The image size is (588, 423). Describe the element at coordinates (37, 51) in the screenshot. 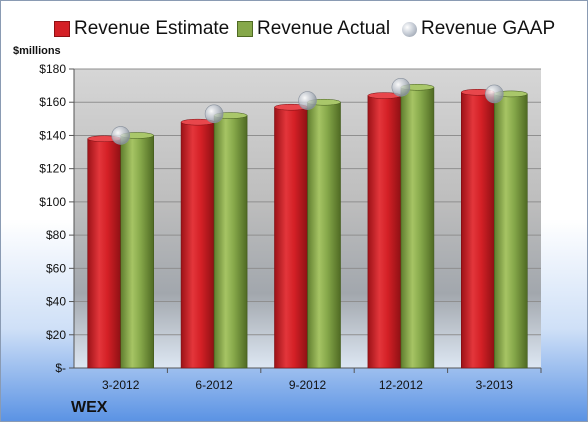

I see `y-unit-label: $millions` at that location.